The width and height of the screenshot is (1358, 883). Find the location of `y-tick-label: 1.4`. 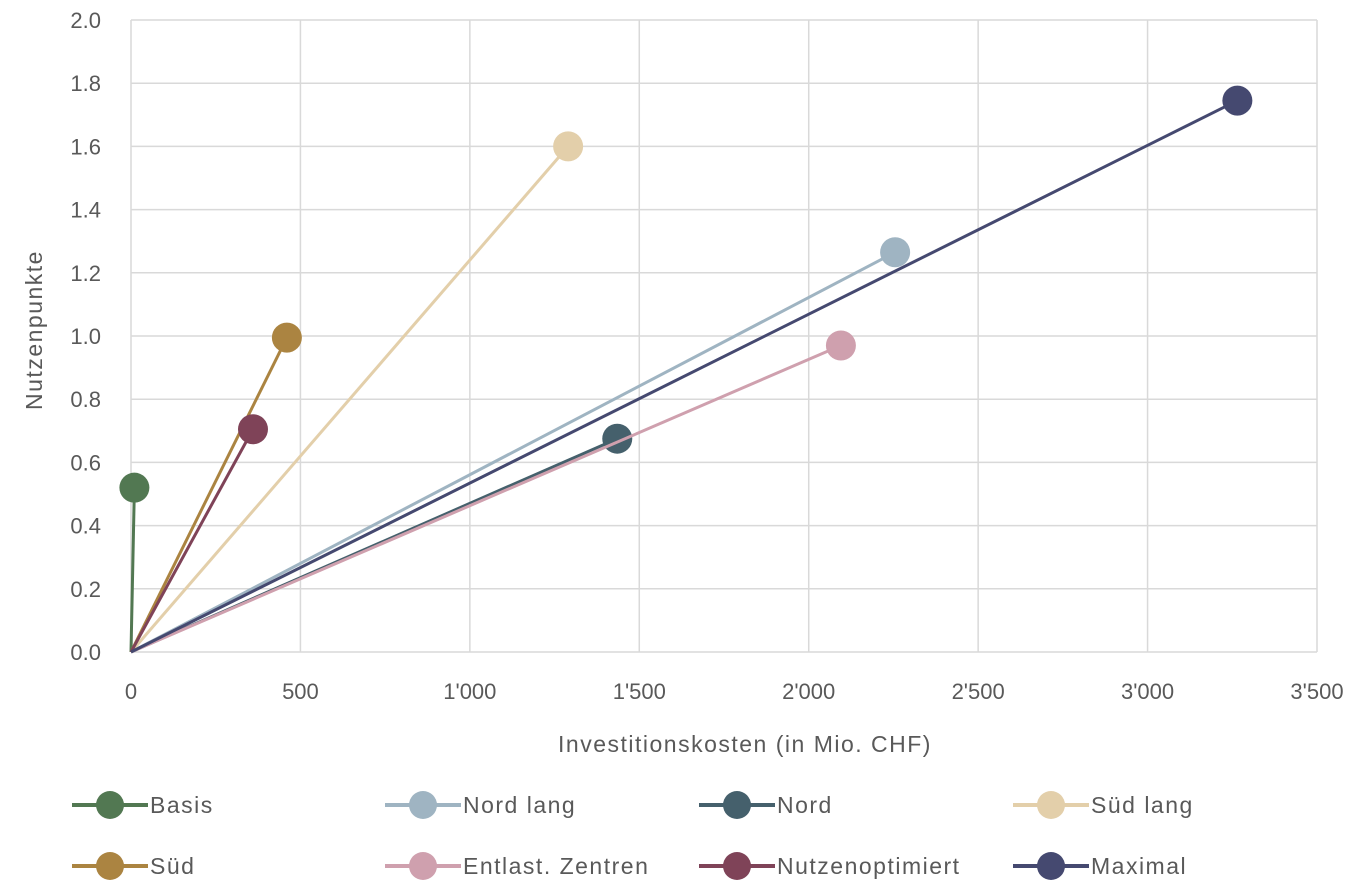

y-tick-label: 1.4 is located at coordinates (85, 210).